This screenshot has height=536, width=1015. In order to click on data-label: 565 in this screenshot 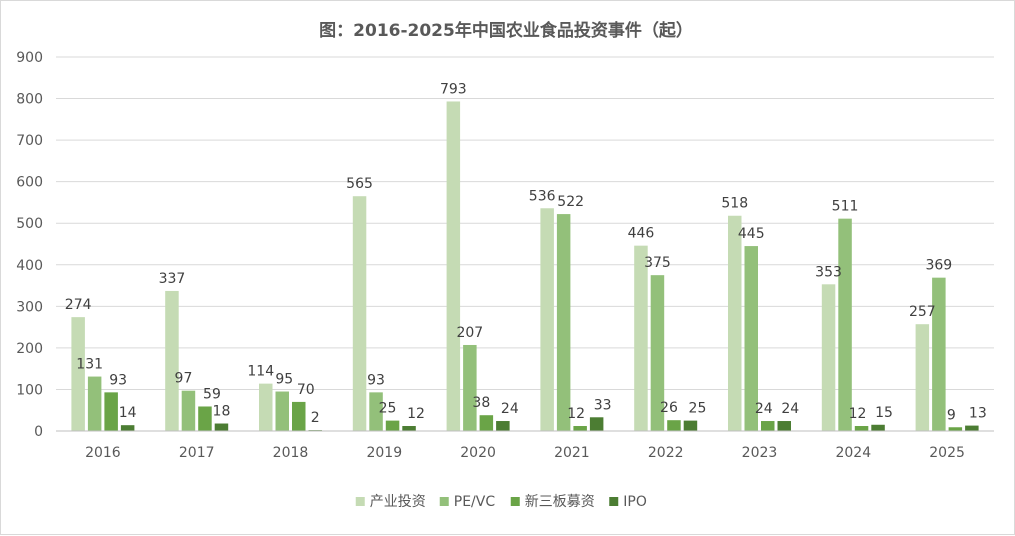, I will do `click(359, 184)`.